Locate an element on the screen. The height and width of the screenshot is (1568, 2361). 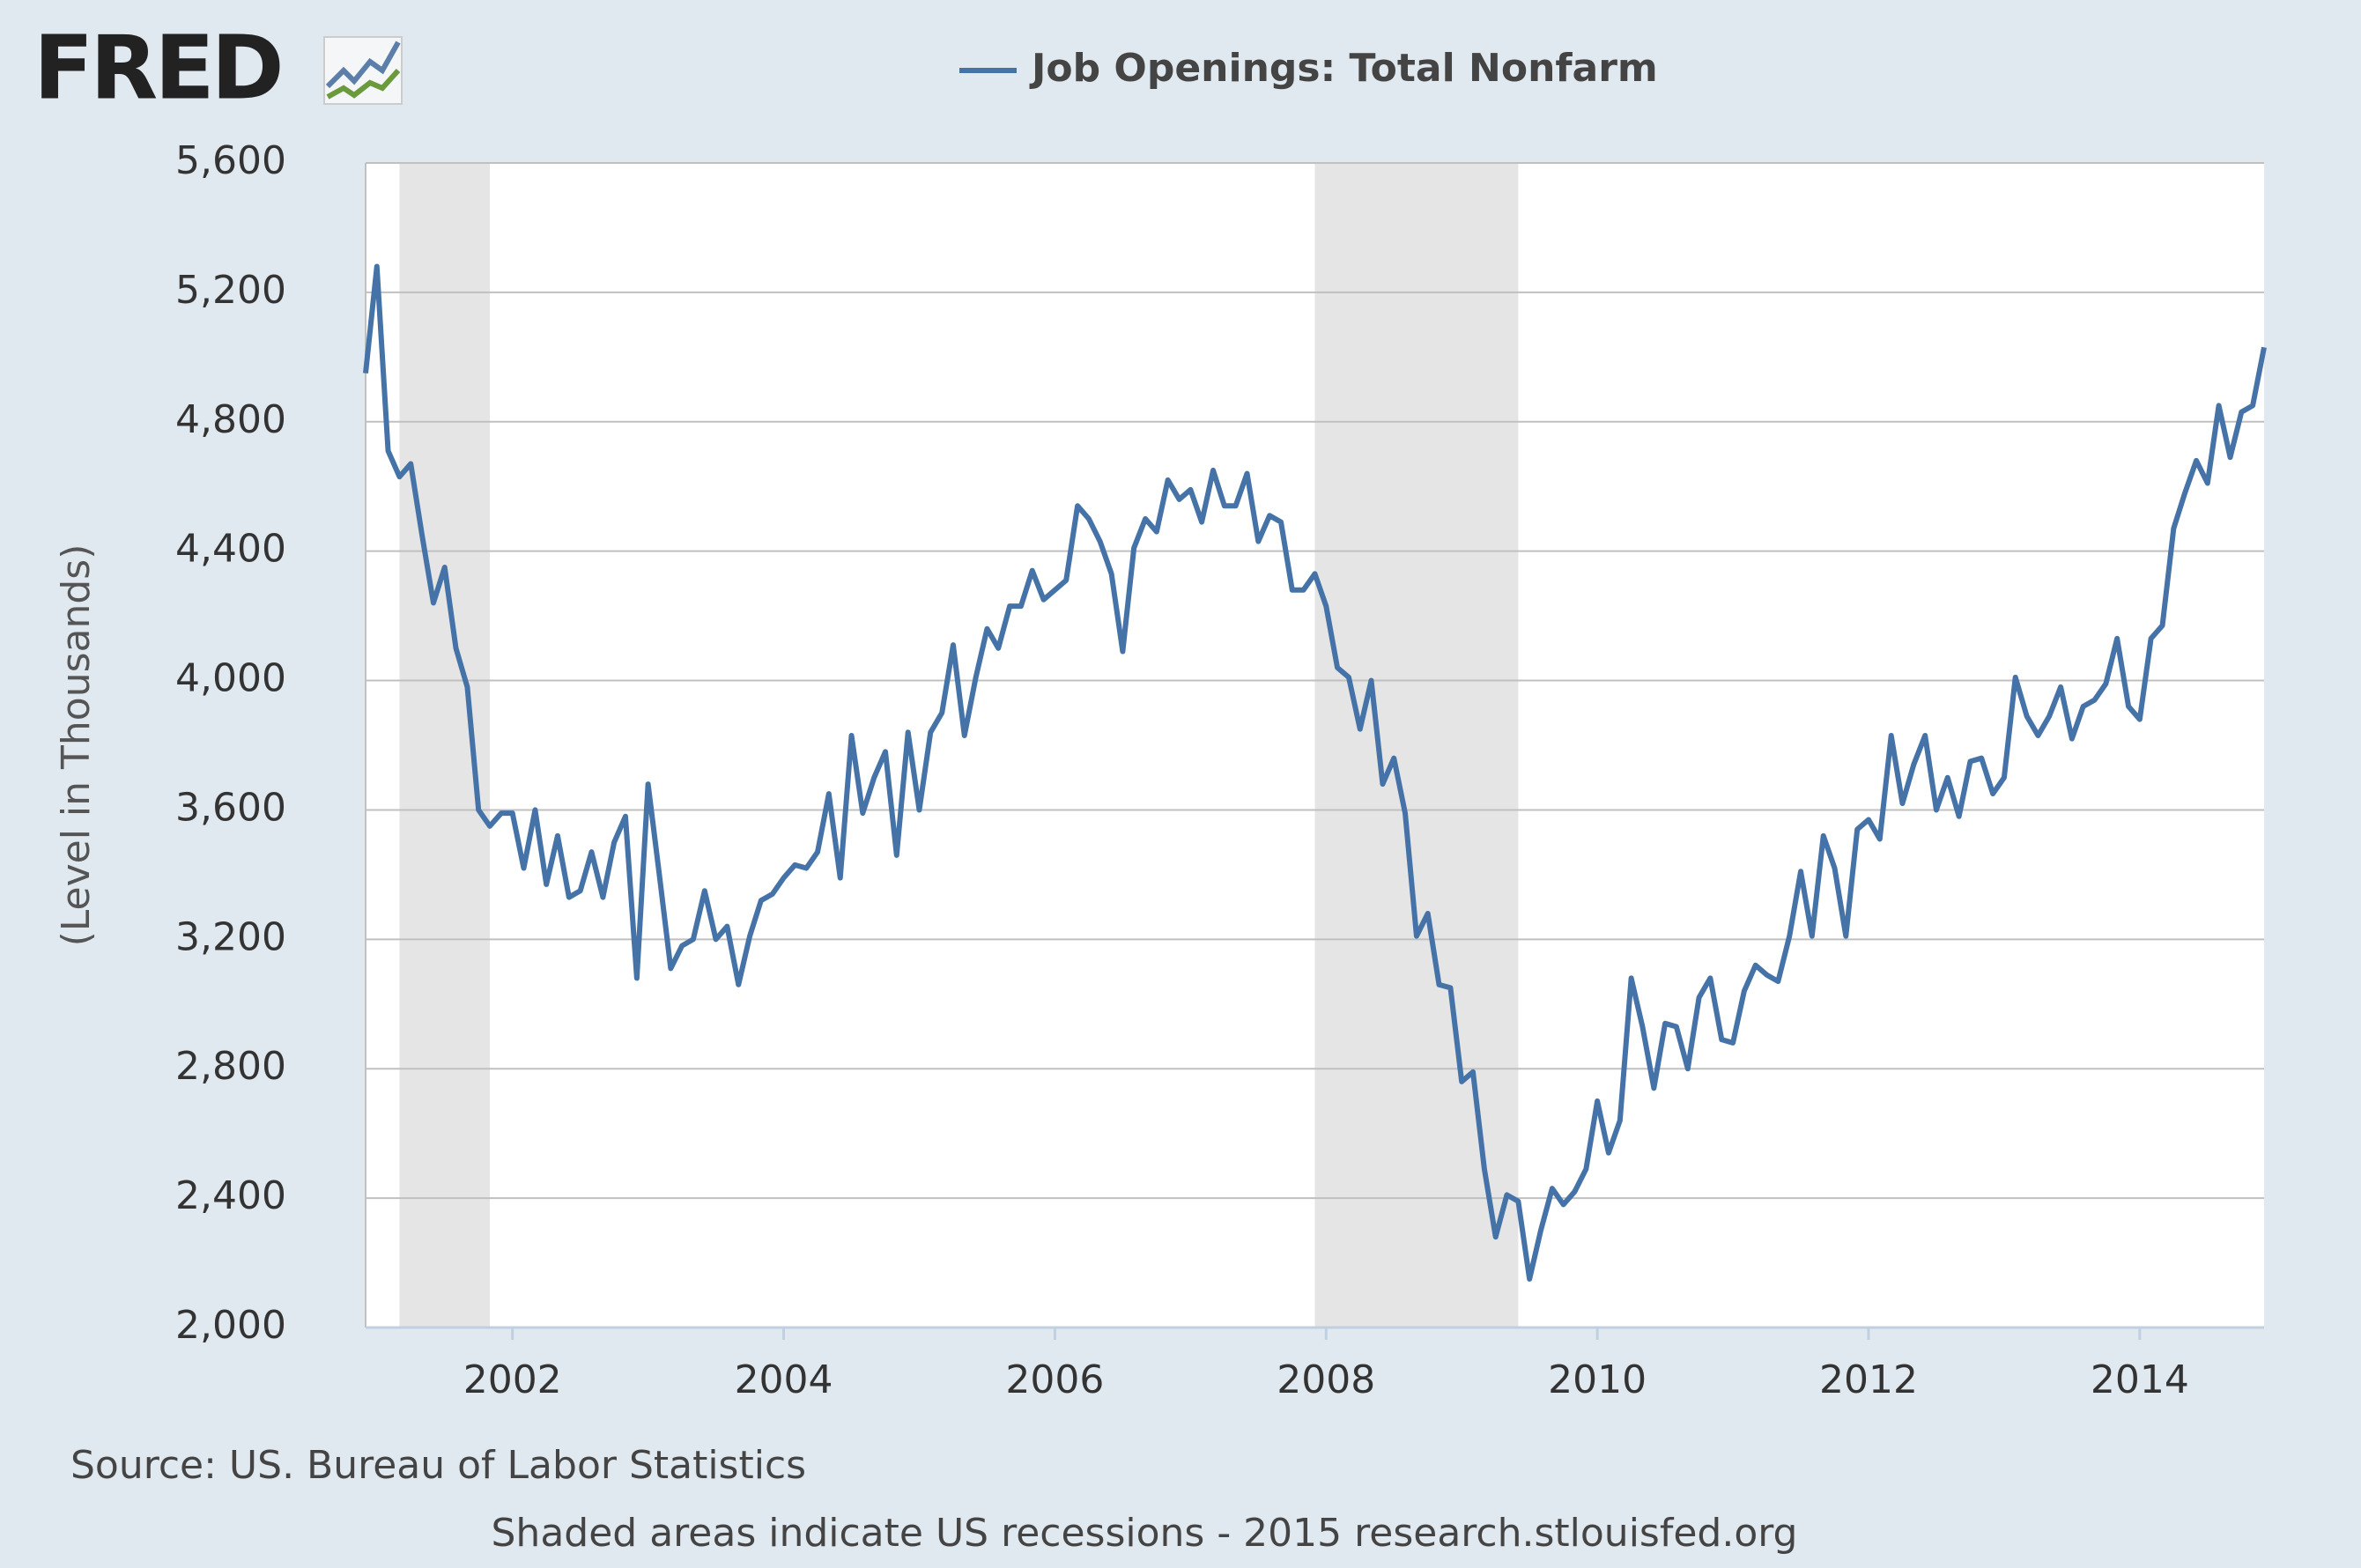
x-tick-label: 2014 is located at coordinates (2140, 1379).